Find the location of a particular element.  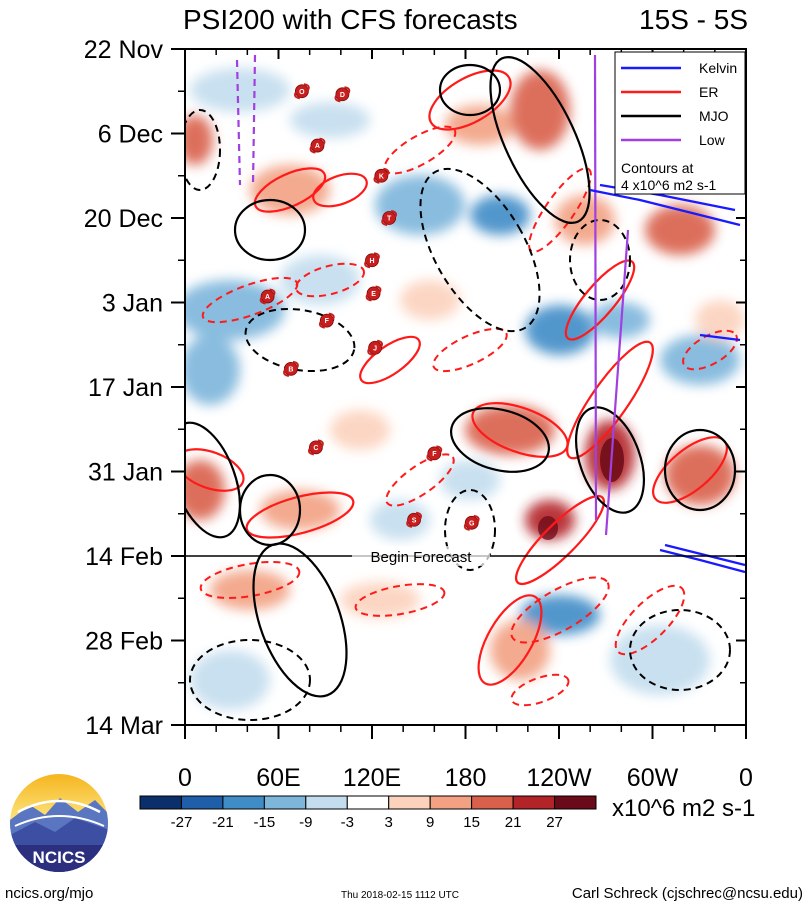

storm-marker: E is located at coordinates (373, 293).